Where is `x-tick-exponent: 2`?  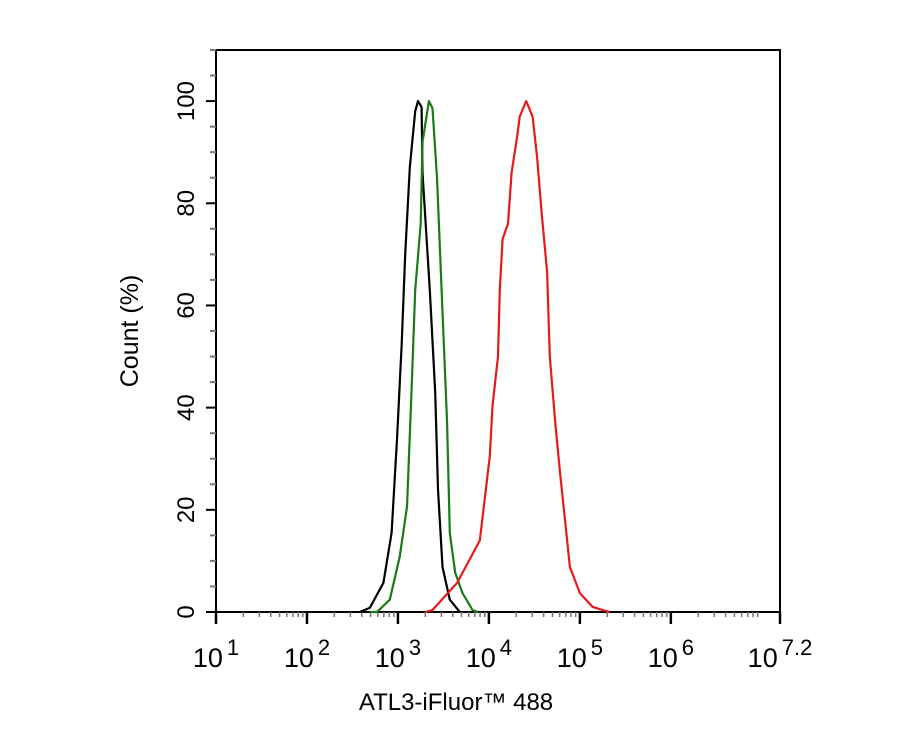 x-tick-exponent: 2 is located at coordinates (324, 647).